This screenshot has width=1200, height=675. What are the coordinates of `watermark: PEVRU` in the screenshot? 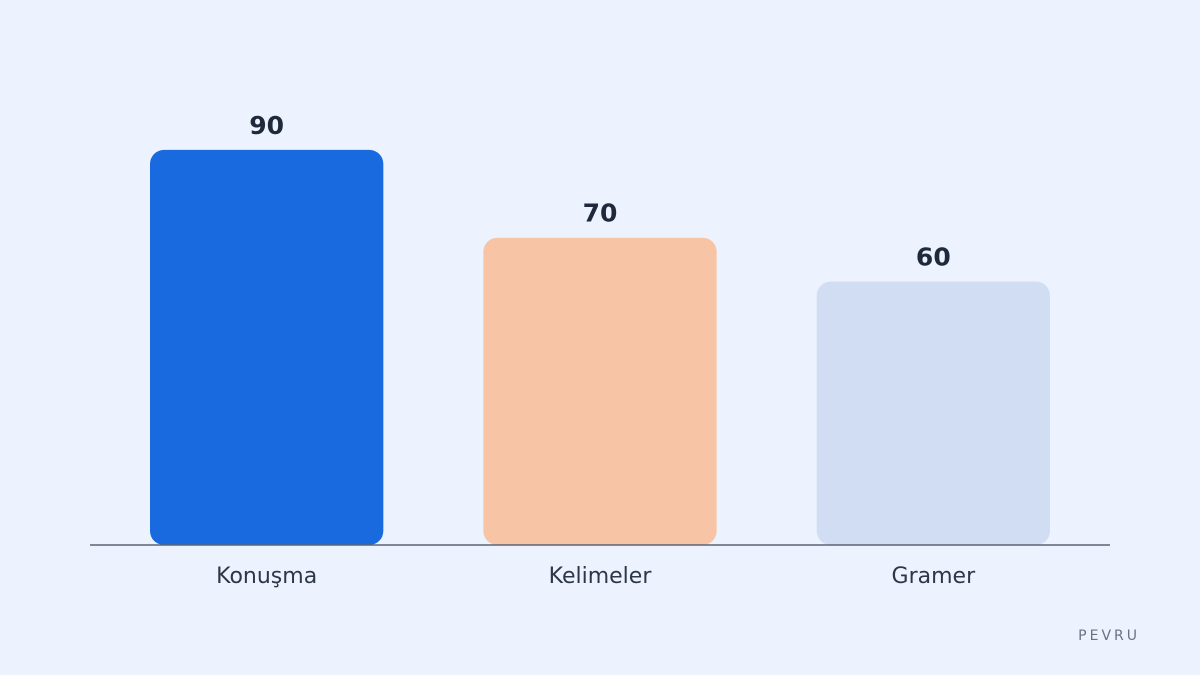 It's located at (1109, 636).